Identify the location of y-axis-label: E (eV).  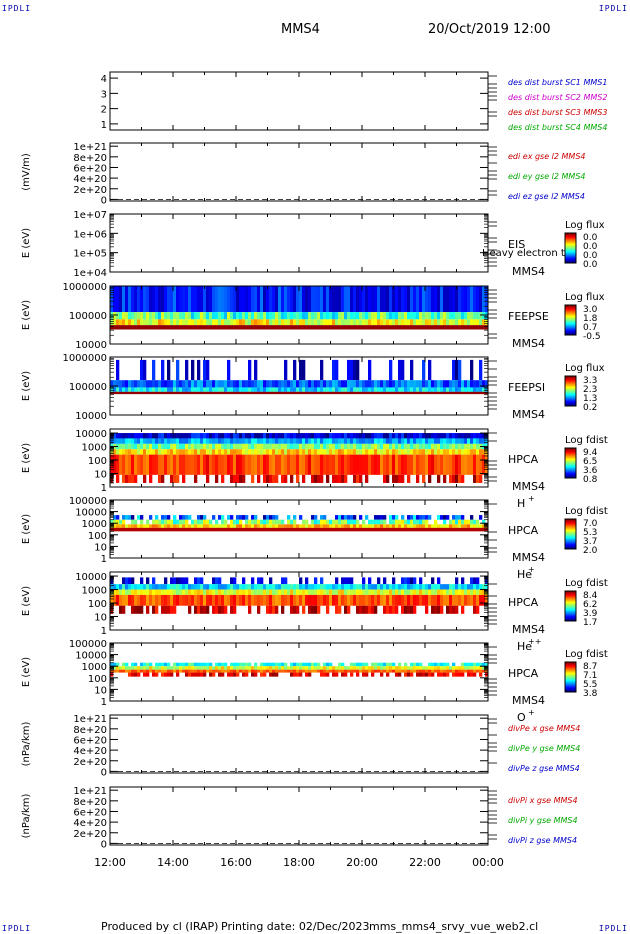
(26, 601).